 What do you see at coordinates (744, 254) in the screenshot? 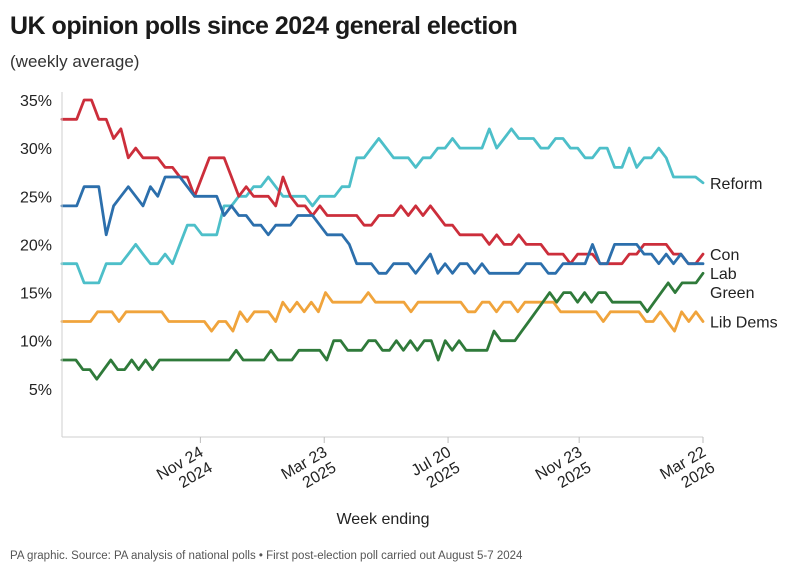
I see `series-labels: Reform Con Lab Green Lib Dems` at bounding box center [744, 254].